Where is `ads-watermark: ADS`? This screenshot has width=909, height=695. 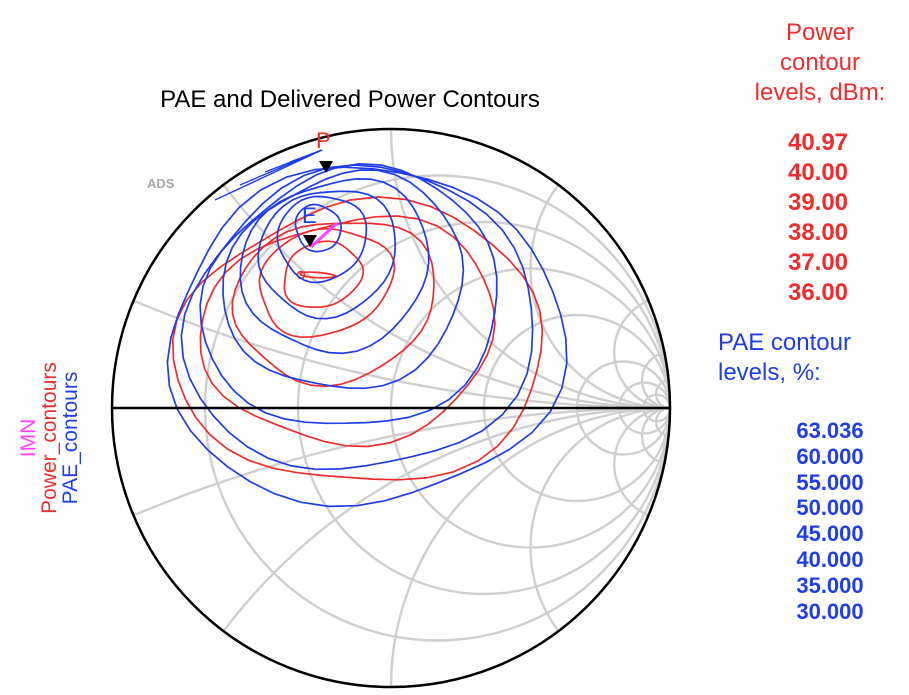 ads-watermark: ADS is located at coordinates (161, 183).